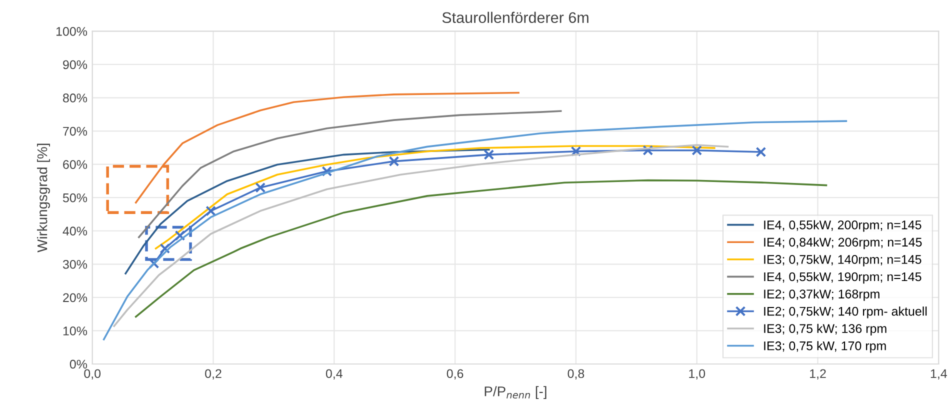 This screenshot has width=952, height=416. I want to click on x-axis-title: P/P$_{nenn}$ [-], so click(515, 393).